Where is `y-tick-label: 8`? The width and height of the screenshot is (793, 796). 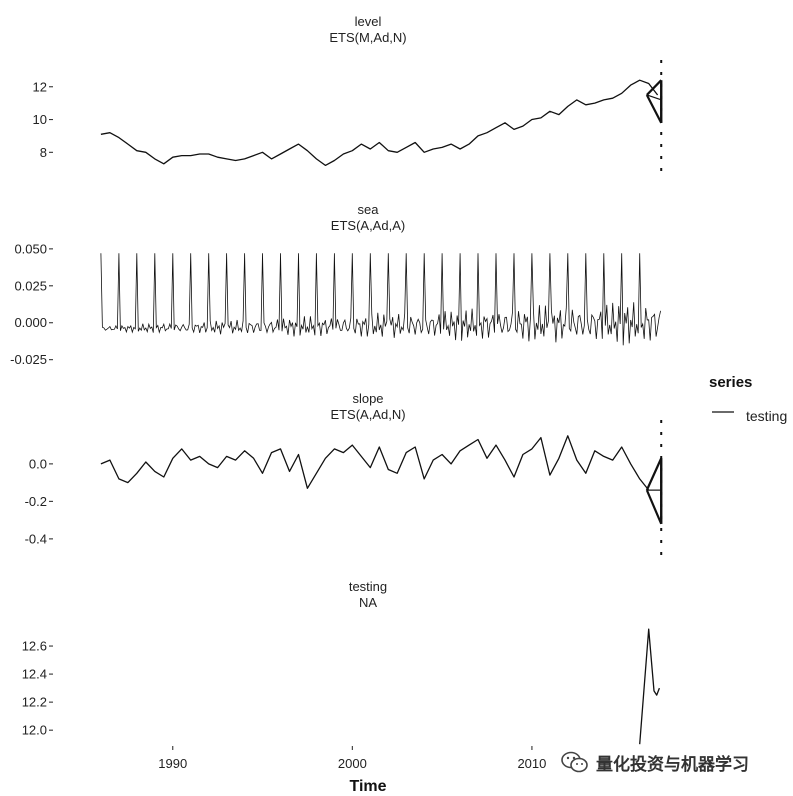
y-tick-label: 8 is located at coordinates (43, 152).